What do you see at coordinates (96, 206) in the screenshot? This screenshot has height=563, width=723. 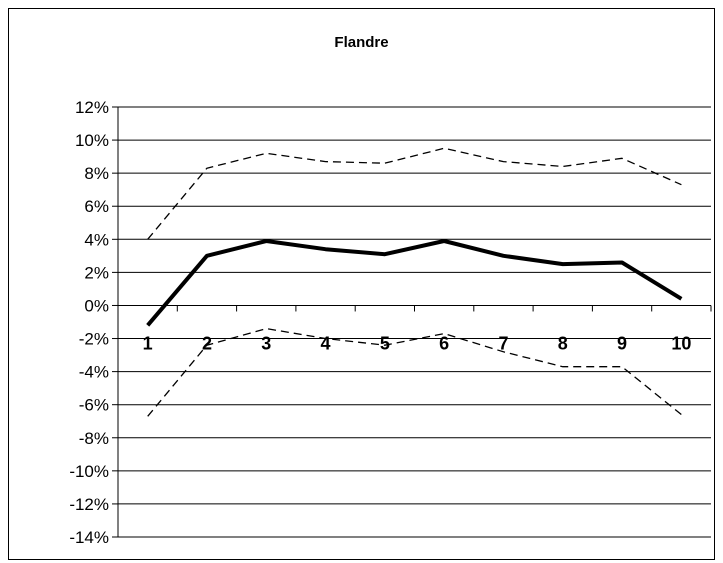 I see `y-tick-label: 6%` at bounding box center [96, 206].